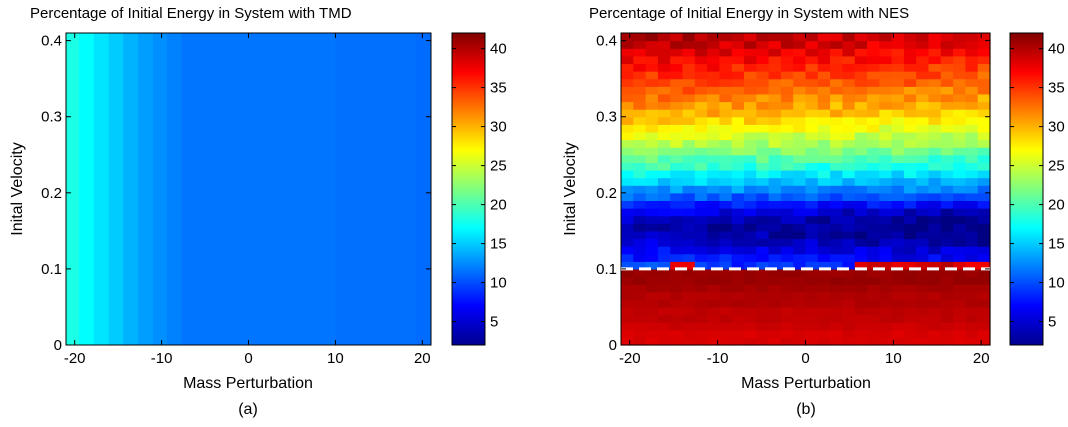  I want to click on colorbar-tick-label: 35, so click(1056, 88).